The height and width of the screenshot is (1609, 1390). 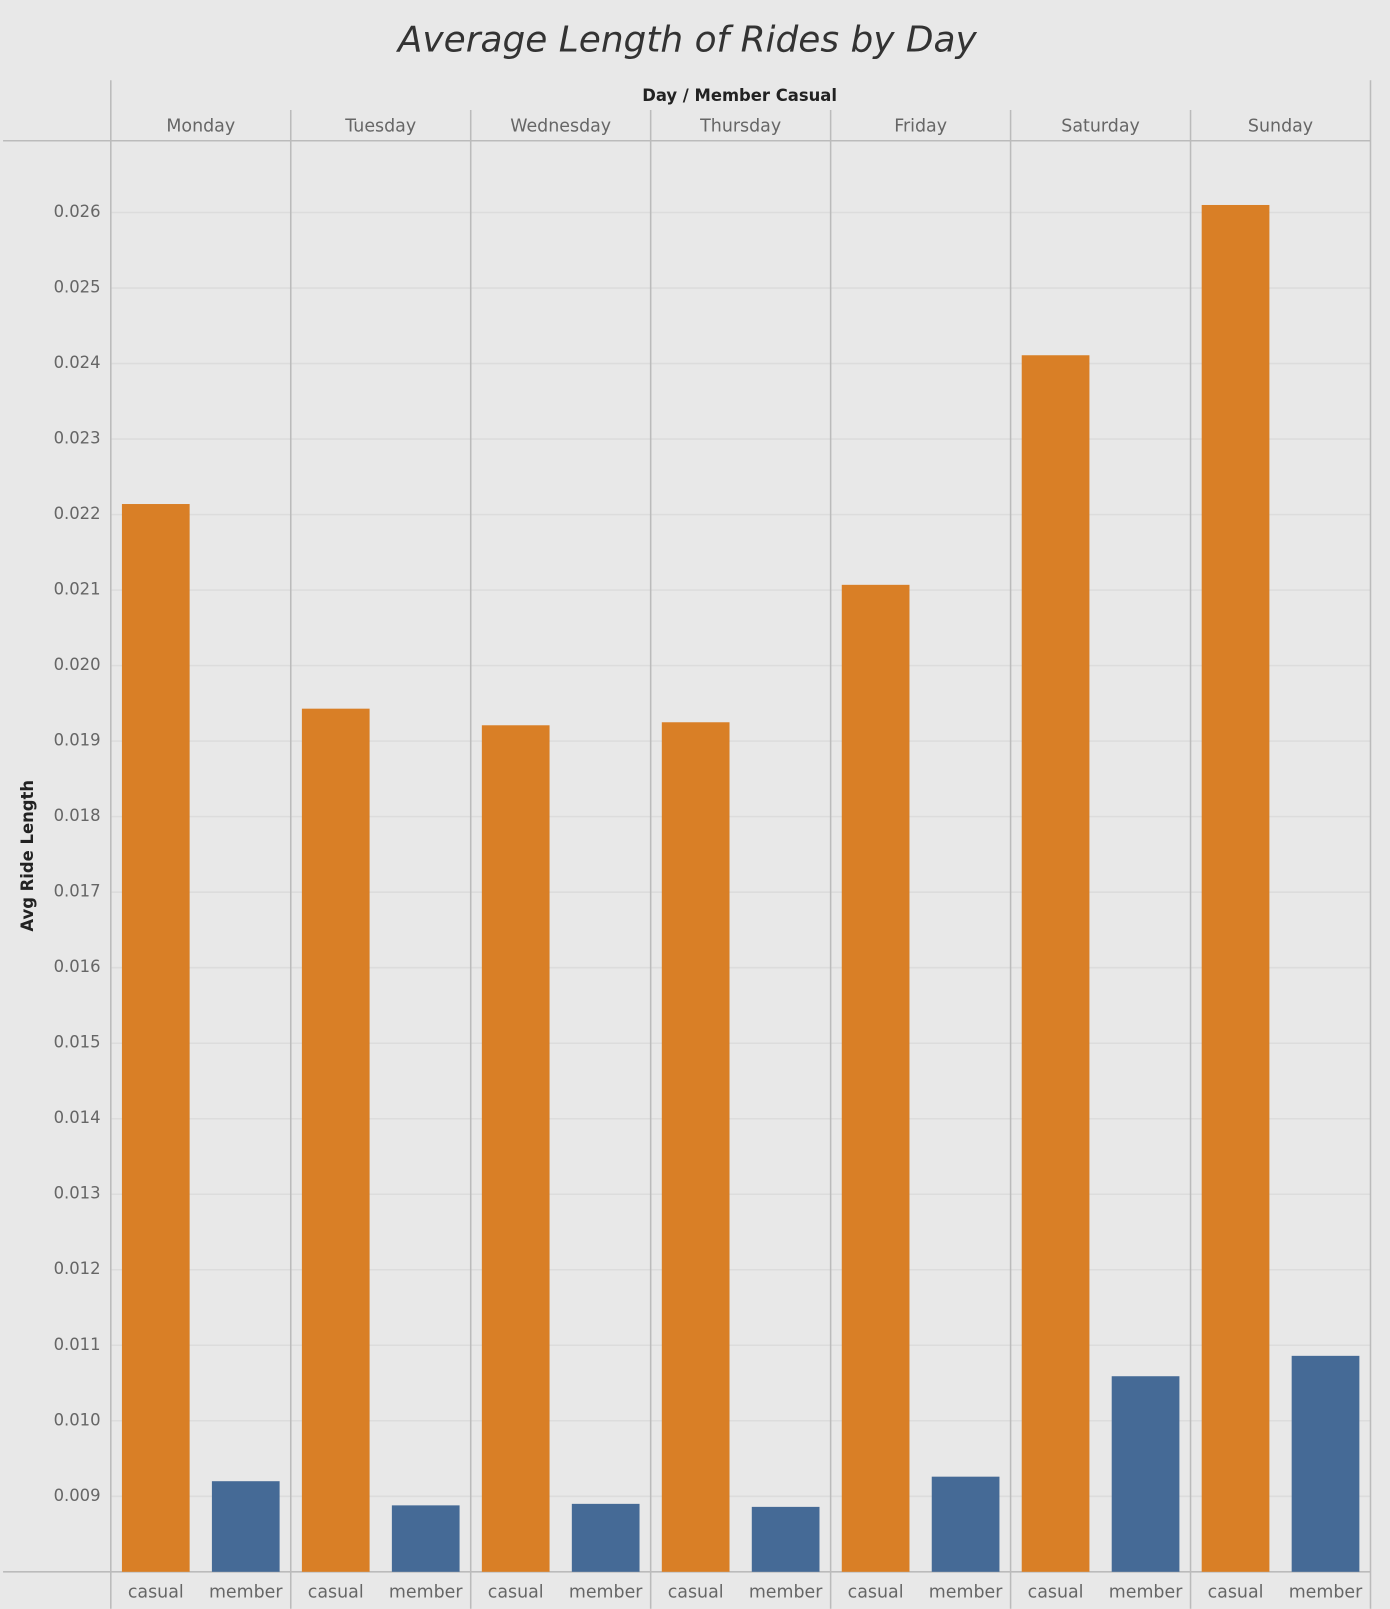 What do you see at coordinates (77, 211) in the screenshot?
I see `y-tick-label: 0.026` at bounding box center [77, 211].